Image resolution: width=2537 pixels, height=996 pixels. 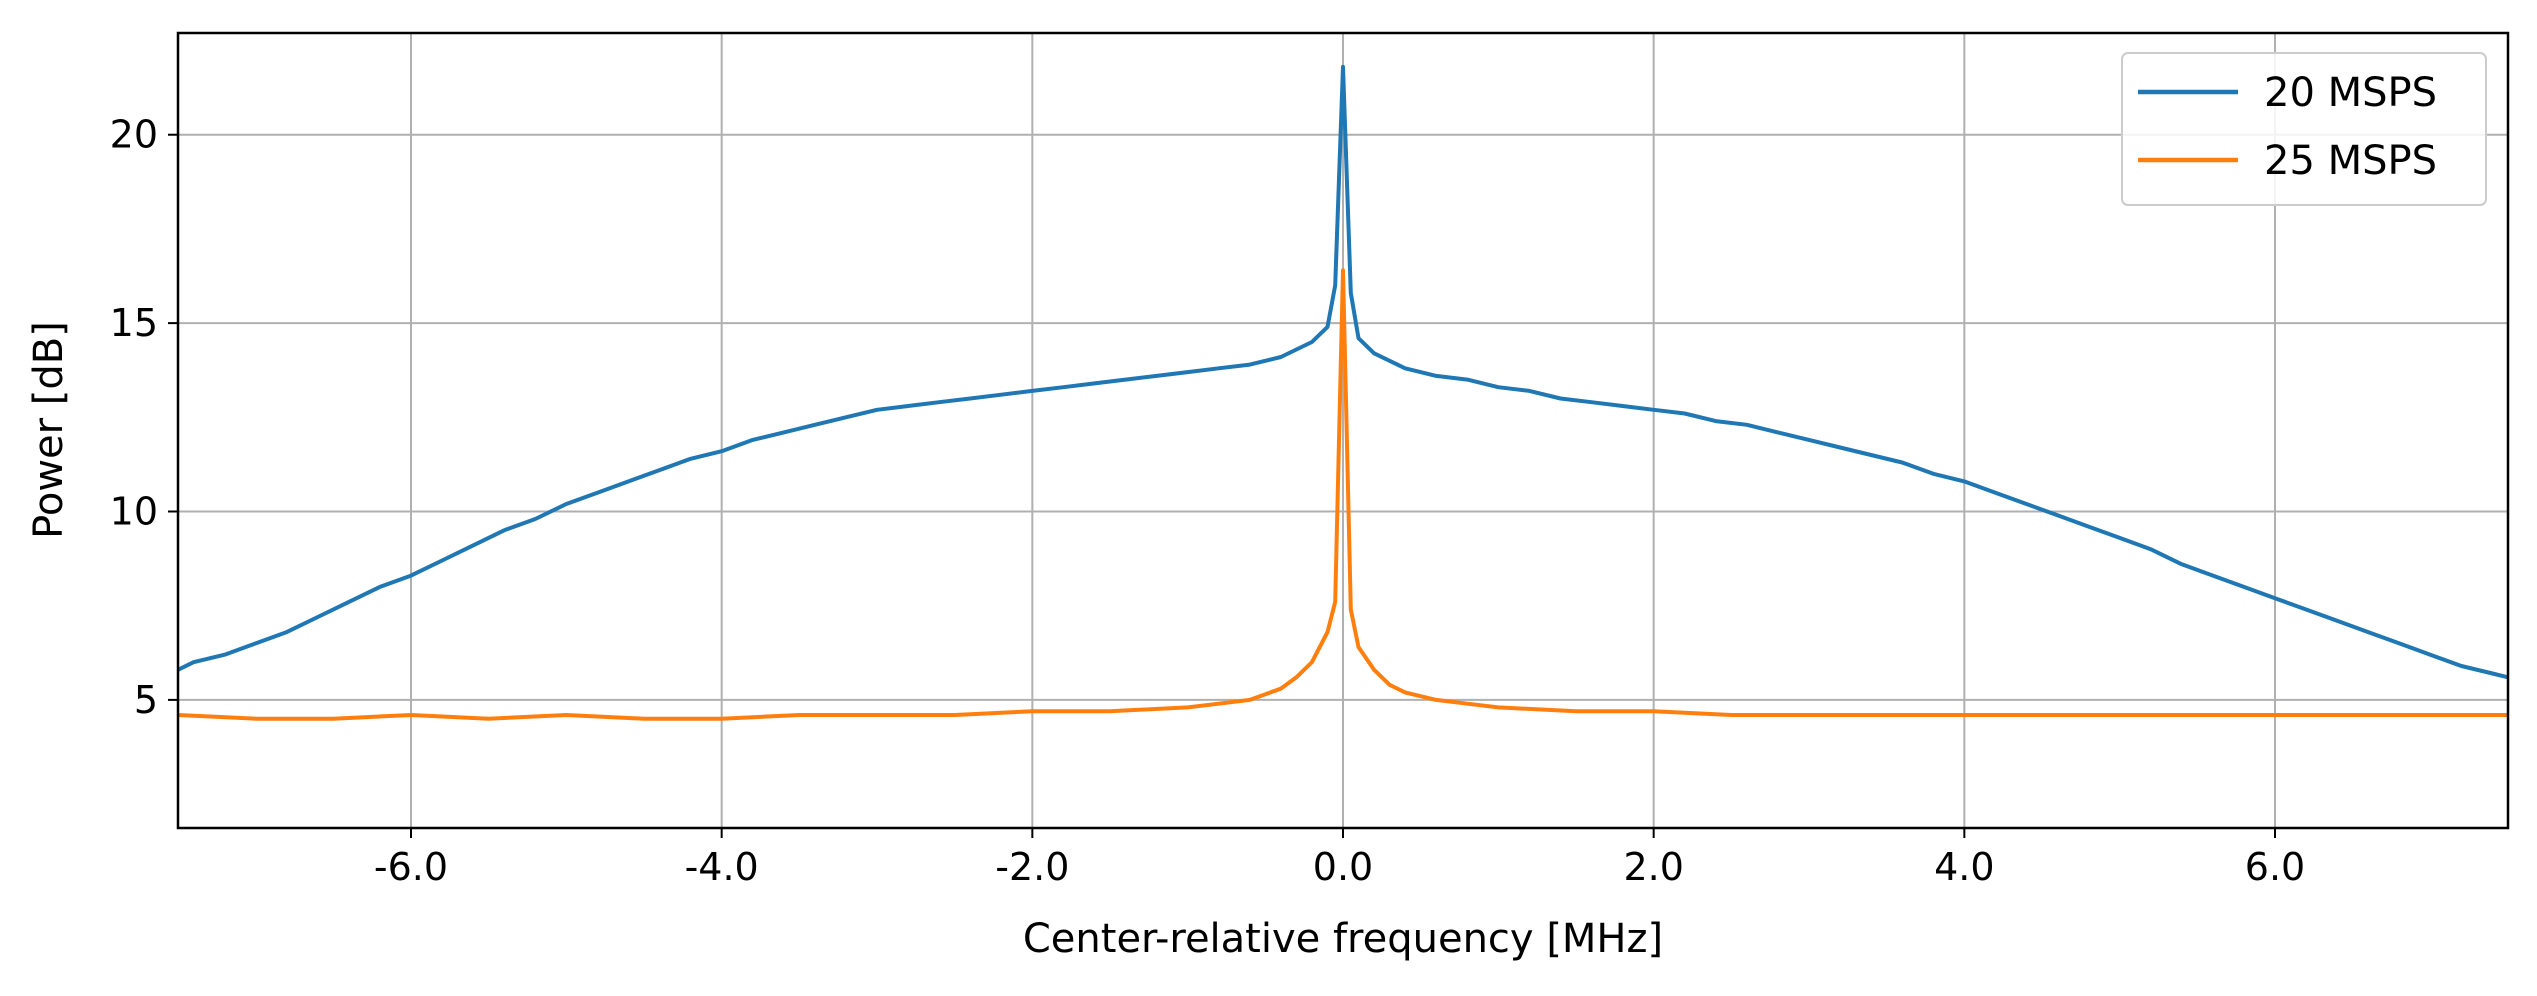 What do you see at coordinates (2350, 161) in the screenshot?
I see `legend-label-25-msps: 25 MSPS` at bounding box center [2350, 161].